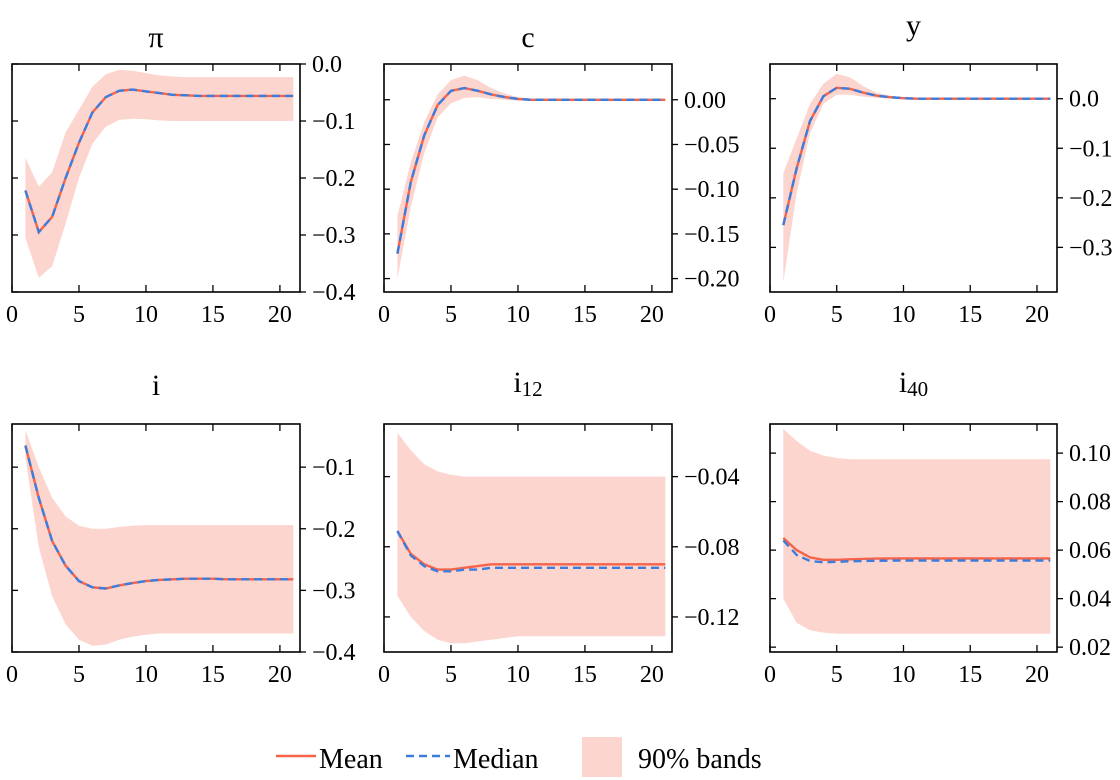  I want to click on panel-title: i40, so click(913, 383).